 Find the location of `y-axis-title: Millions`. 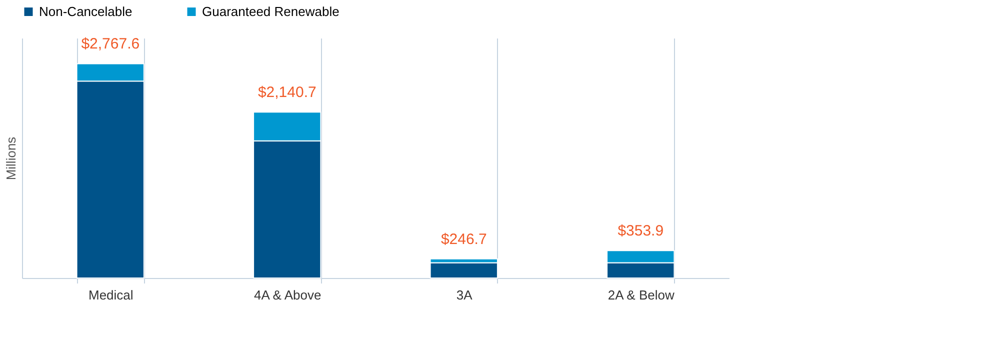

y-axis-title: Millions is located at coordinates (11, 158).